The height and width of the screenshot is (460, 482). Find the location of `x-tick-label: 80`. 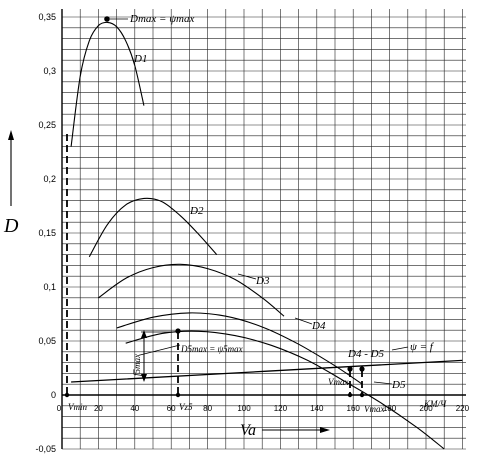

x-tick-label: 80 is located at coordinates (207, 408).